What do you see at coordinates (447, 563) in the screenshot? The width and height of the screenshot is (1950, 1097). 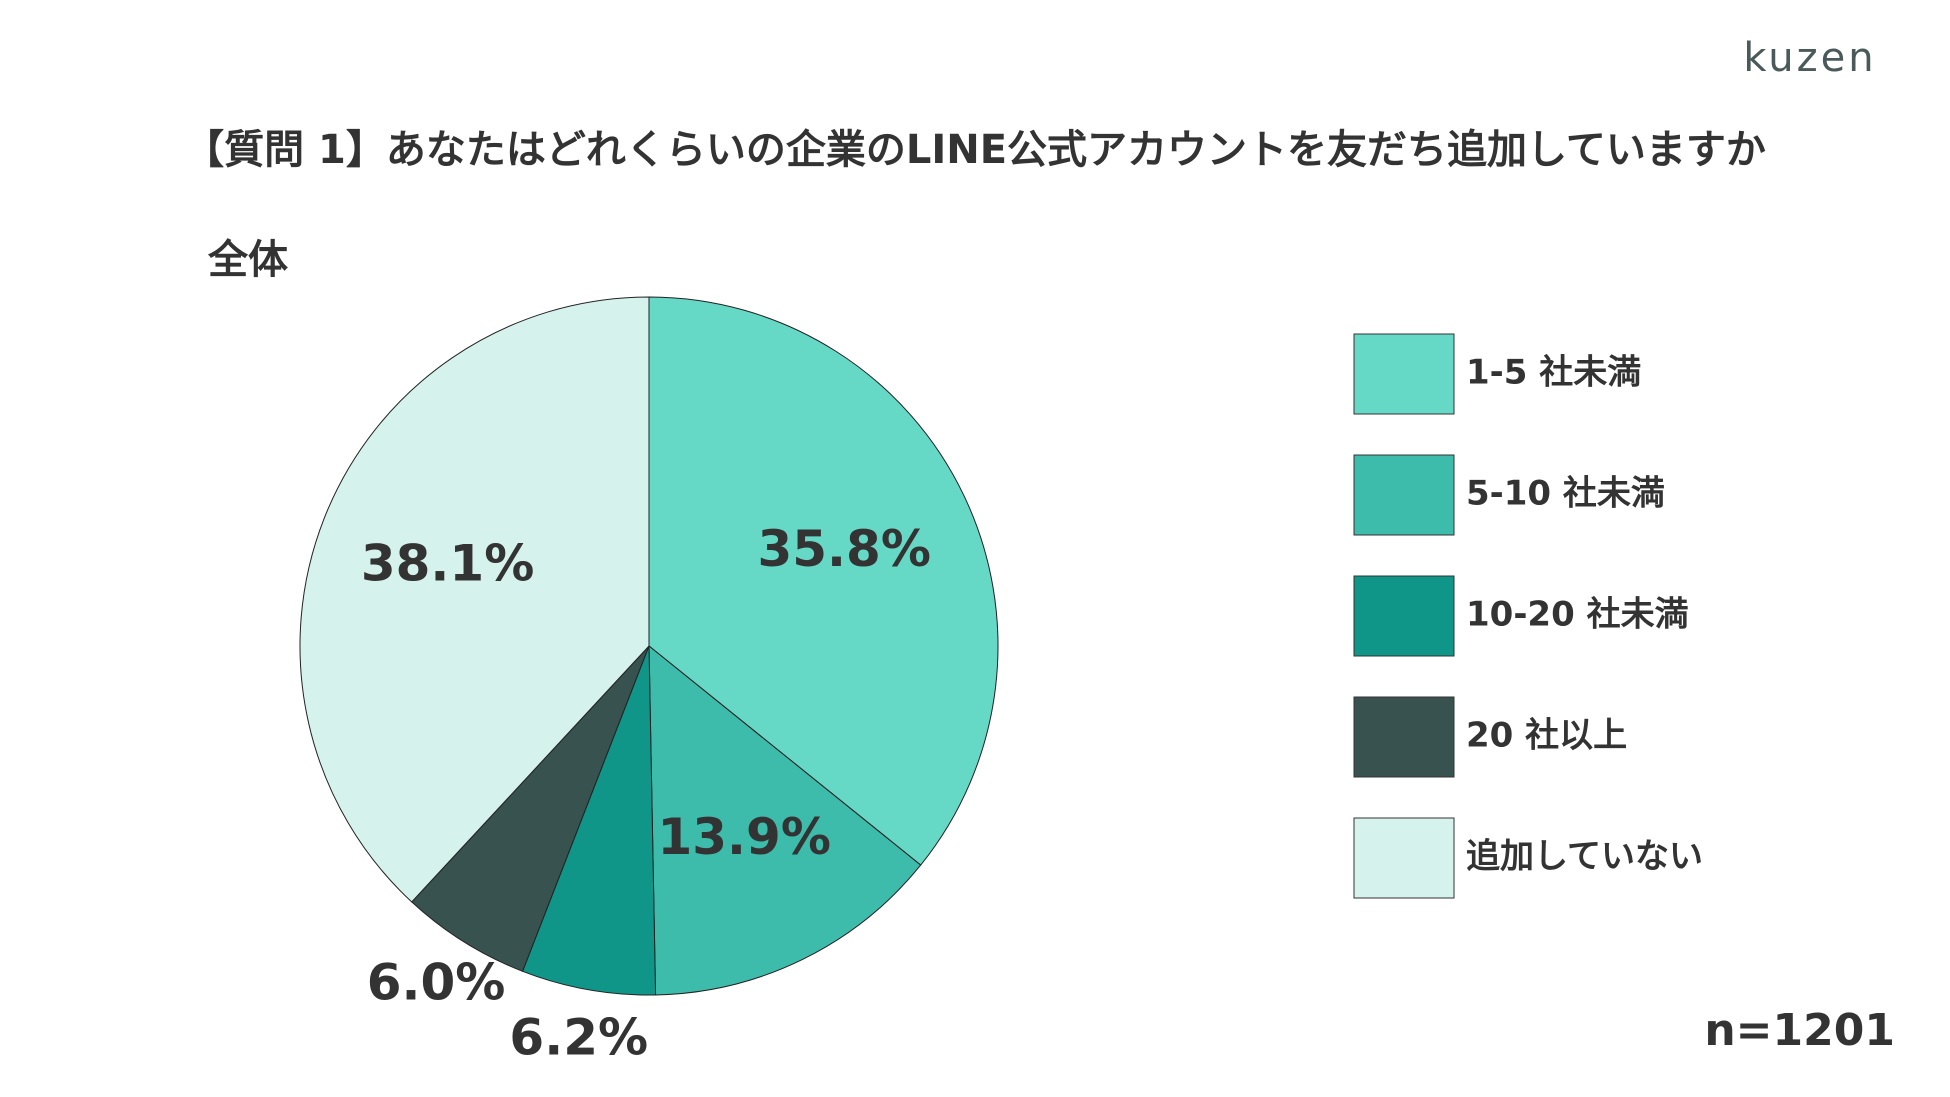 I see `slice-label: 38.1%` at bounding box center [447, 563].